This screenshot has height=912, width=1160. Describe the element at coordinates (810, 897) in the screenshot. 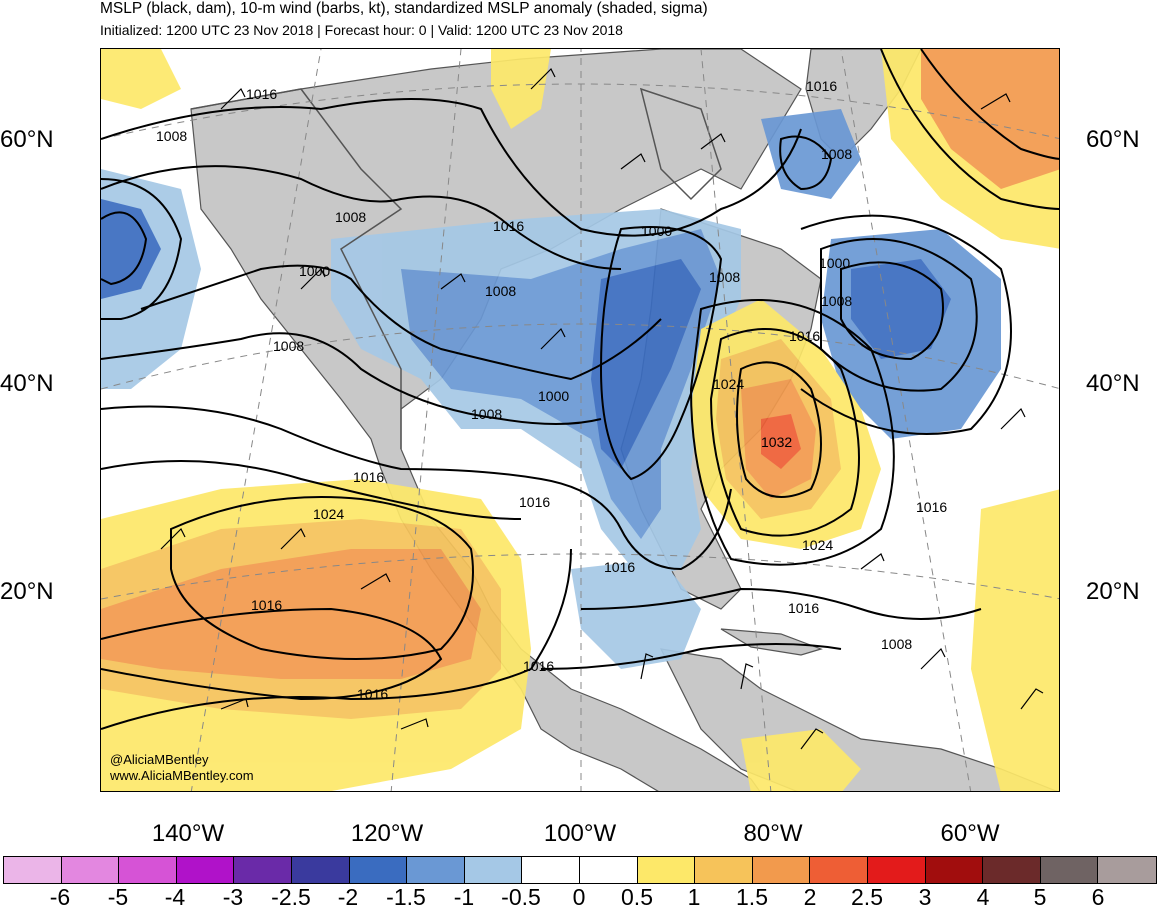

I see `colorbar-label: 2` at that location.